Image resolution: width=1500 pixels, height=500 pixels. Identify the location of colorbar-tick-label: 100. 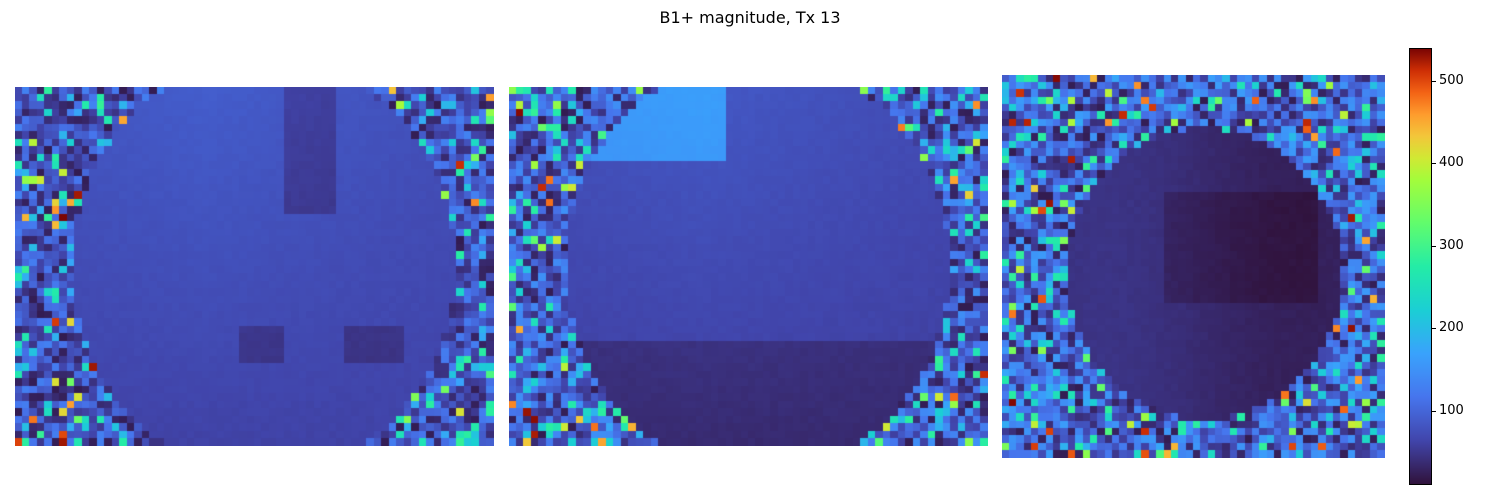
(1451, 410).